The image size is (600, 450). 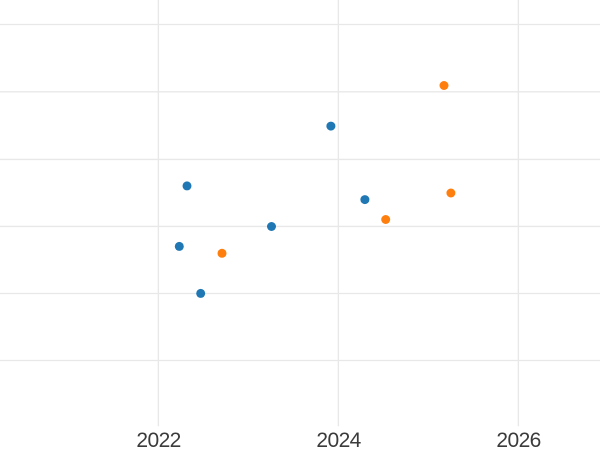 What do you see at coordinates (158, 439) in the screenshot?
I see `svg-text: 2022` at bounding box center [158, 439].